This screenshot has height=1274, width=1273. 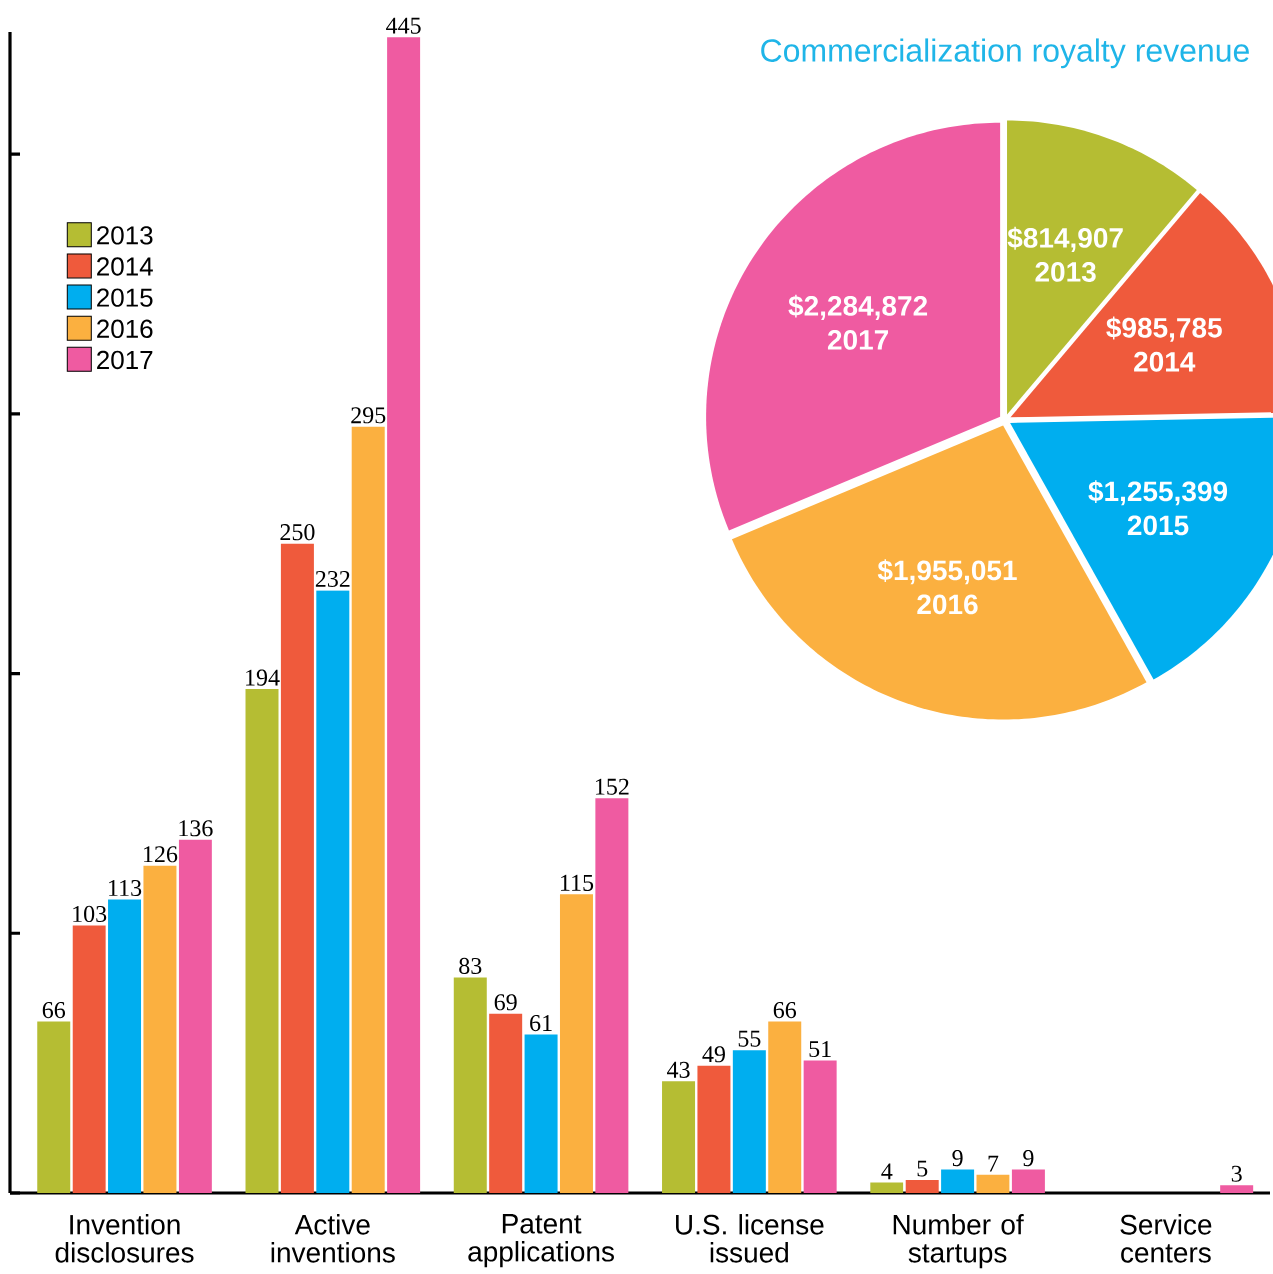 What do you see at coordinates (1158, 525) in the screenshot?
I see `slice-label: 2015` at bounding box center [1158, 525].